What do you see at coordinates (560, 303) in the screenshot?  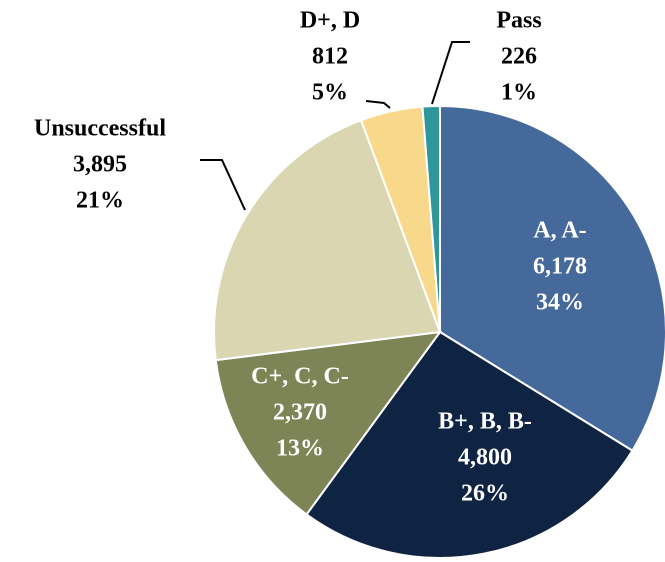 I see `slice-percent-label: 34%` at bounding box center [560, 303].